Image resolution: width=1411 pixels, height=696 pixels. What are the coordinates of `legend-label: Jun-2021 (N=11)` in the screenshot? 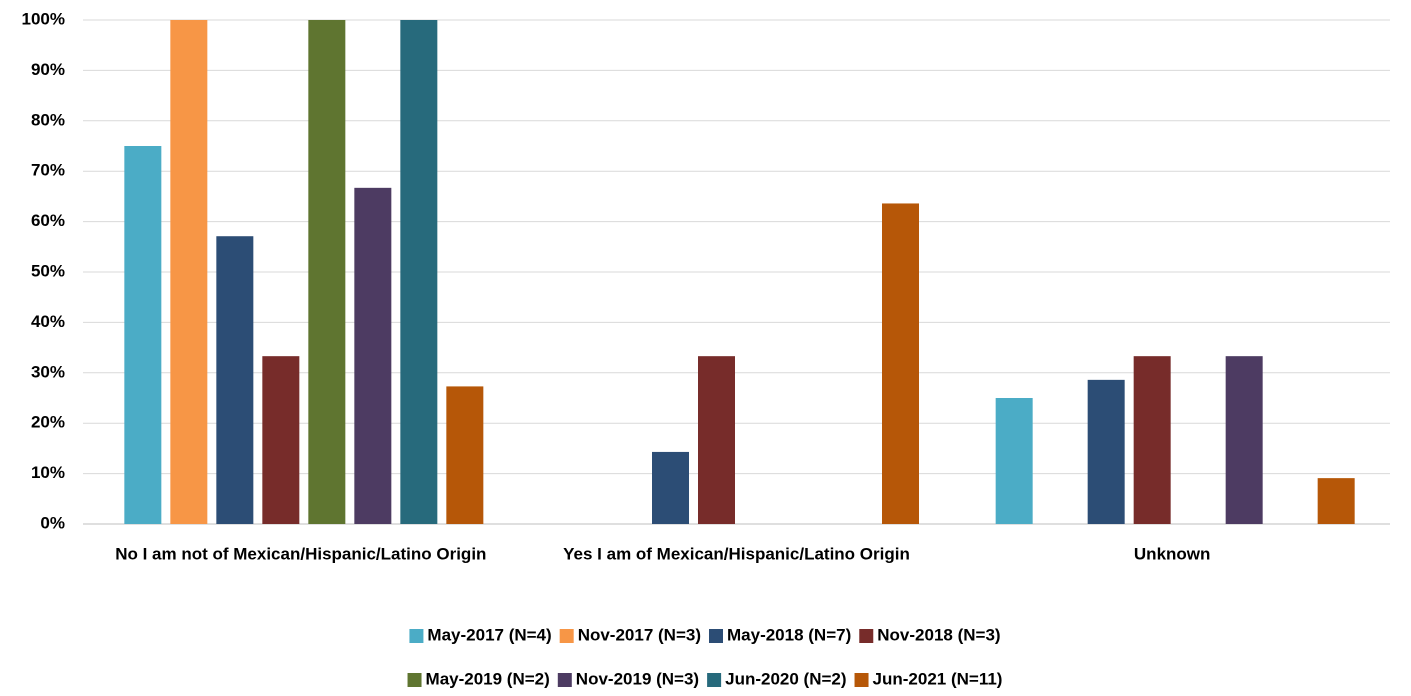 It's located at (938, 678).